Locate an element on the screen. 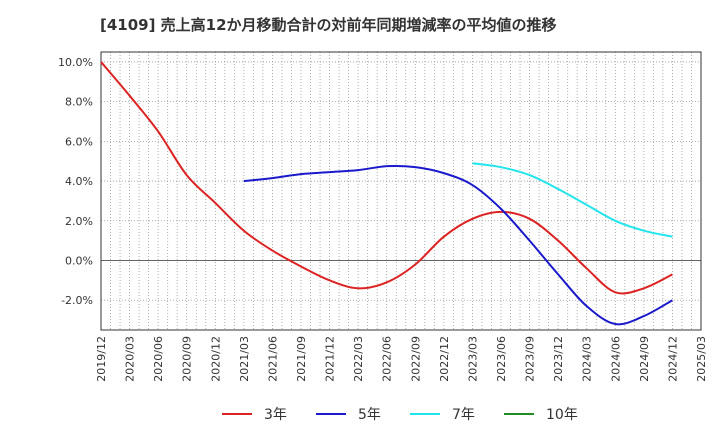  x-tick-label: 2024/09 is located at coordinates (644, 359).